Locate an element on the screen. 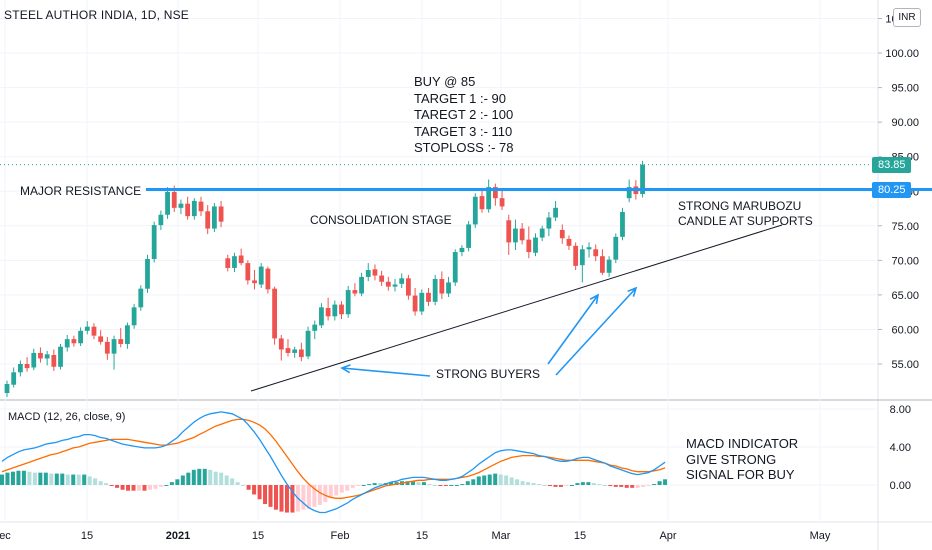 The height and width of the screenshot is (550, 932). trade-plan-target-2: TAREGT 2 :- 100 is located at coordinates (464, 114).